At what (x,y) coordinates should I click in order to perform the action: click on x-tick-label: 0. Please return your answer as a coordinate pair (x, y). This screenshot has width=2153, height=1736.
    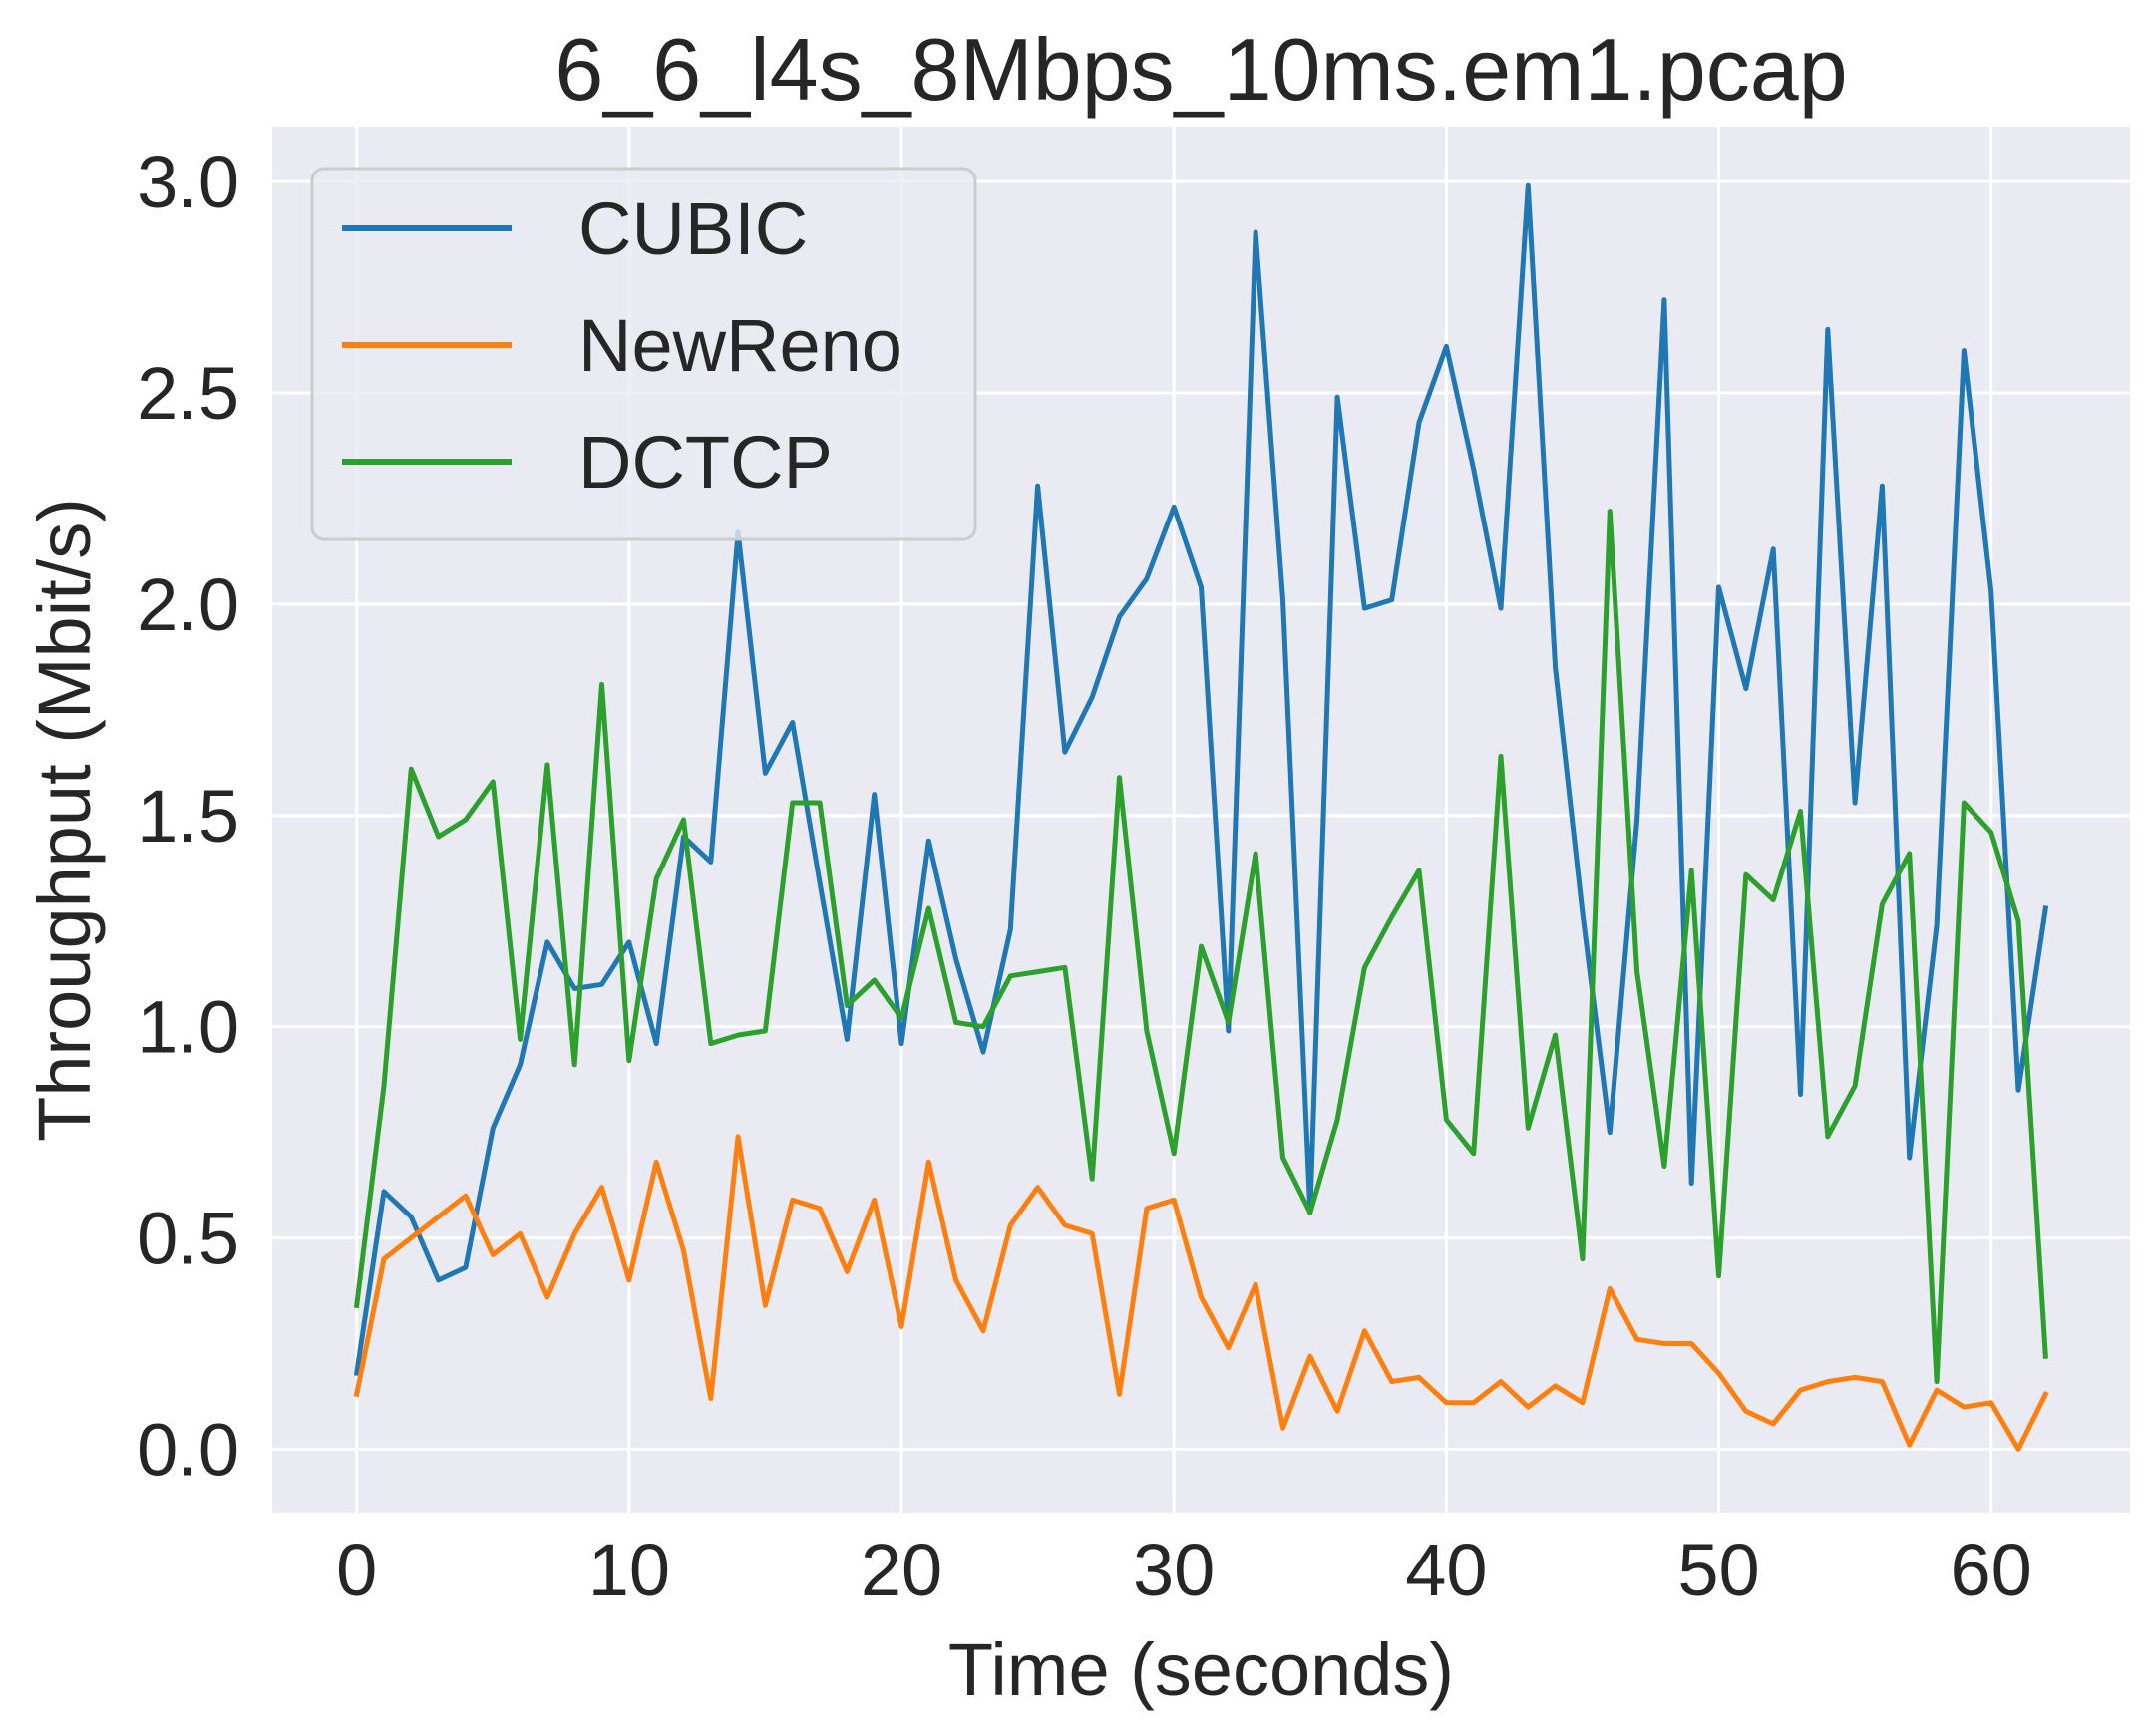
    Looking at the image, I should click on (356, 1570).